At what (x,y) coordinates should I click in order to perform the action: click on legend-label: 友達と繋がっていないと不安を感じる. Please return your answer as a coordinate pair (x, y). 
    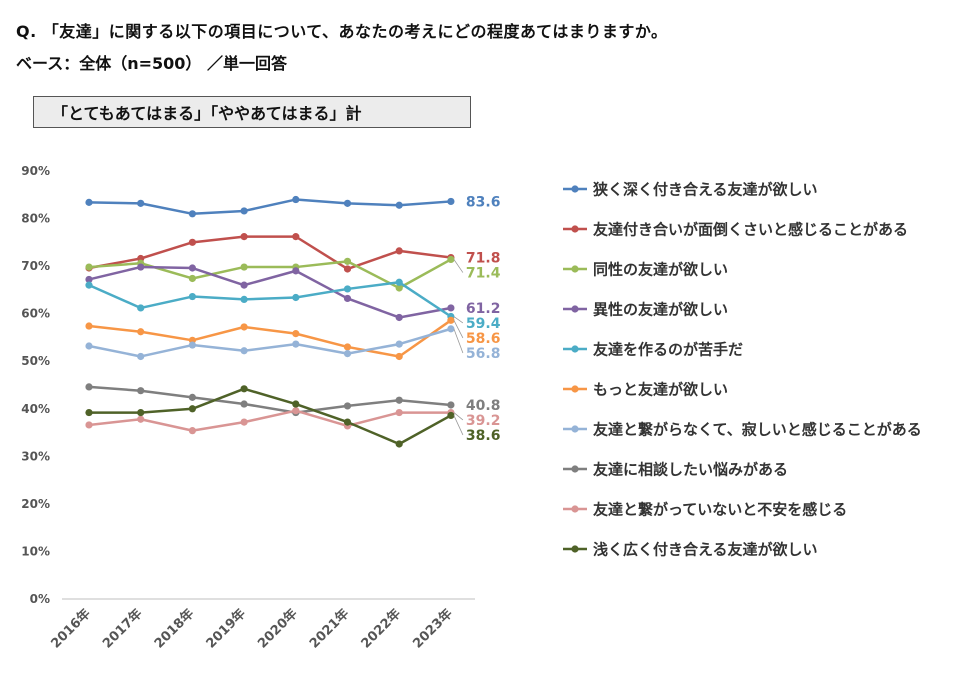
    Looking at the image, I should click on (720, 510).